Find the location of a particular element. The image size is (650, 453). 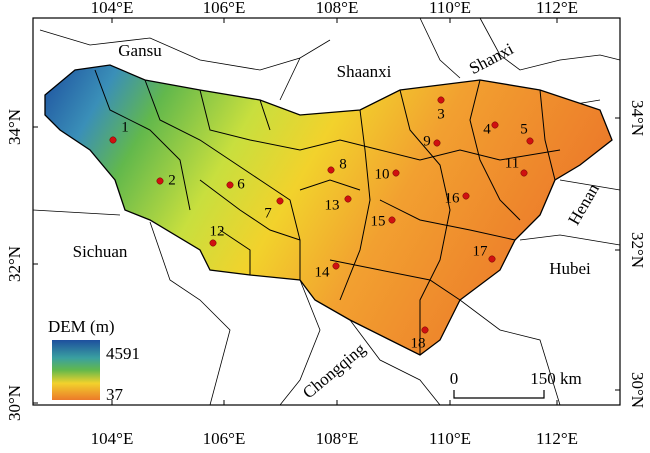

station-label: 18 is located at coordinates (418, 343).